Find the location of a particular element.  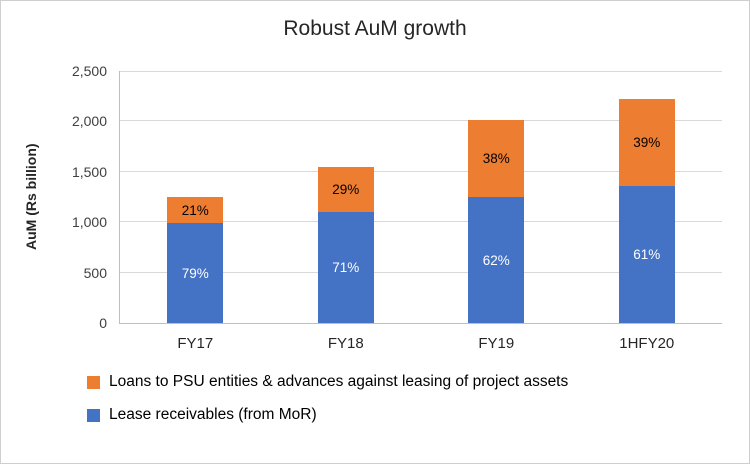

bar-segment: 39% is located at coordinates (646, 143).